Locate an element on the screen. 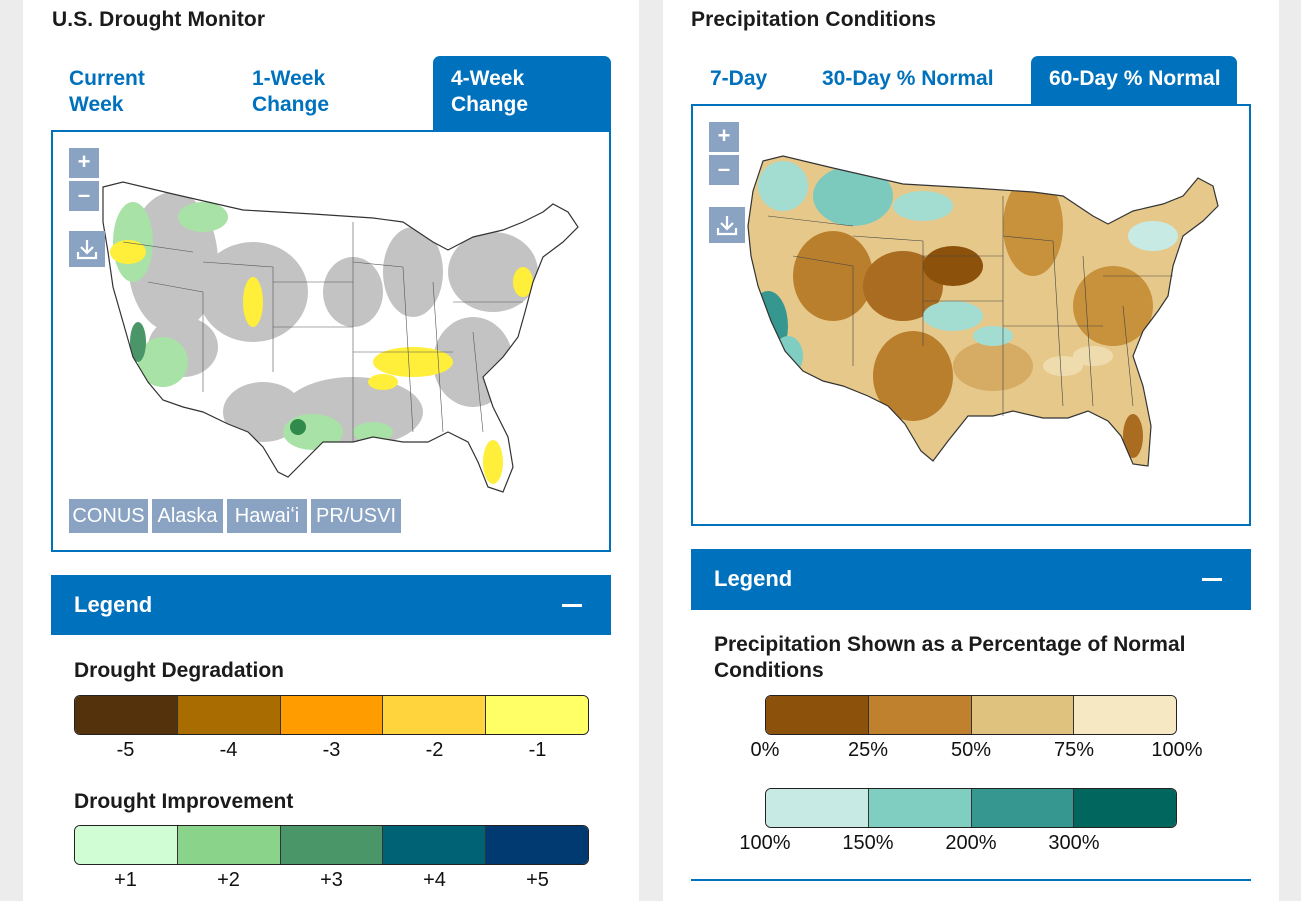 The height and width of the screenshot is (901, 1301). zoom-in-button: + is located at coordinates (84, 163).